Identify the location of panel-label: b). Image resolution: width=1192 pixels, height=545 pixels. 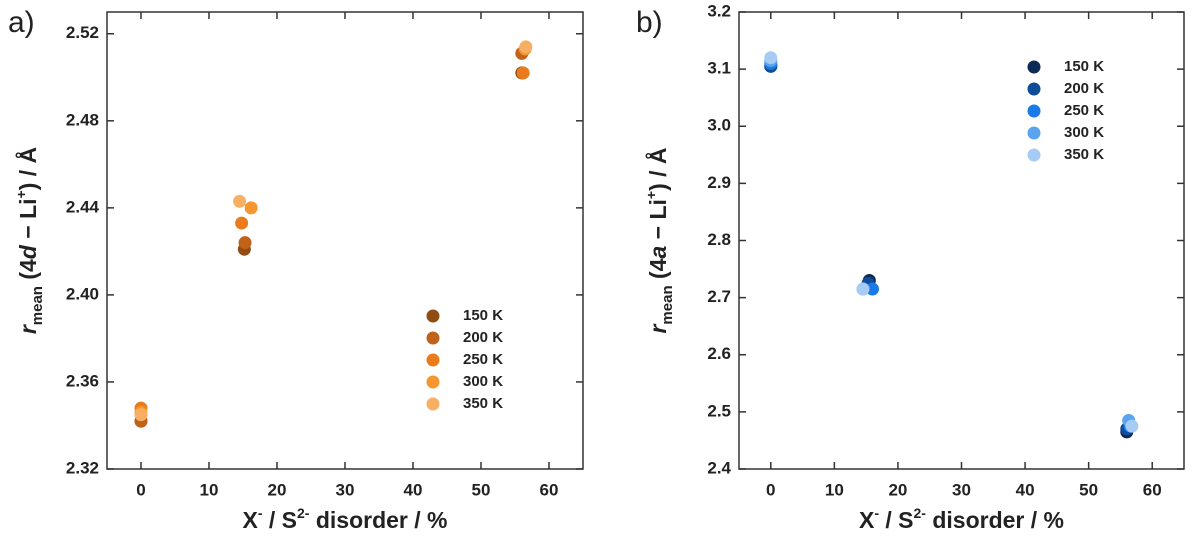
(649, 22).